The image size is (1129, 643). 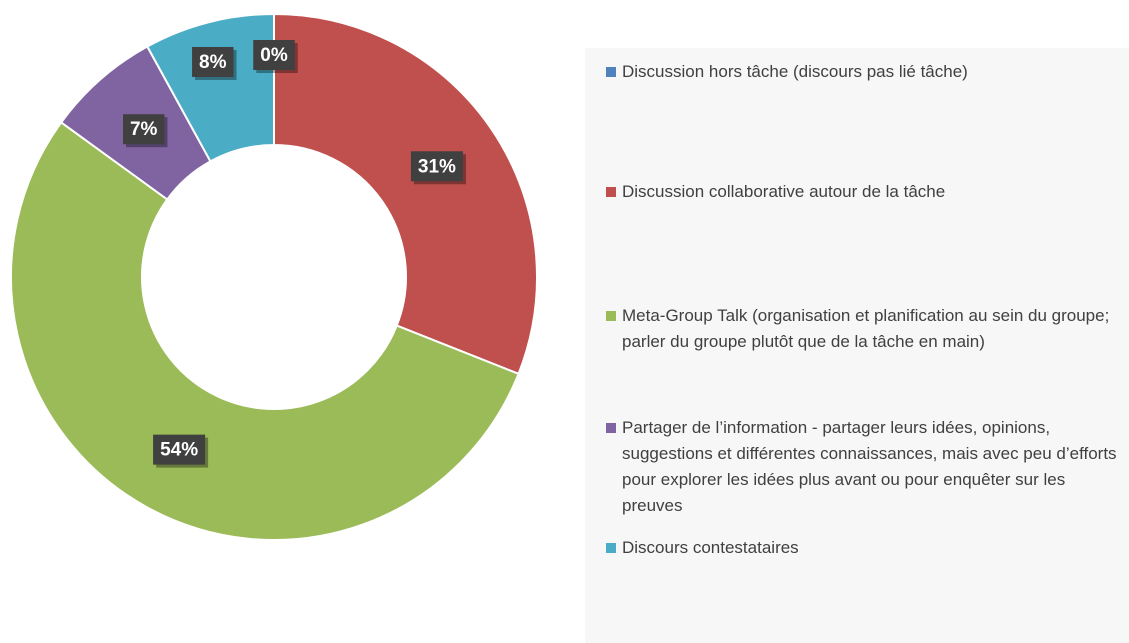 I want to click on data-label: 8%, so click(x=214, y=63).